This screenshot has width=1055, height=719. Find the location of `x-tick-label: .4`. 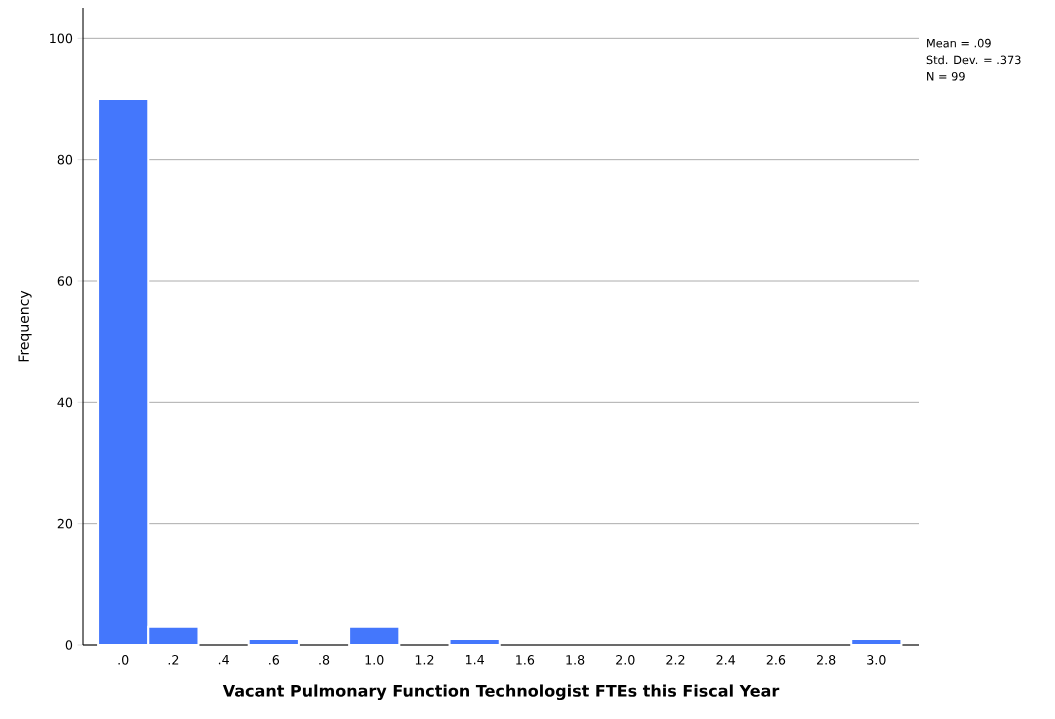

x-tick-label: .4 is located at coordinates (223, 660).